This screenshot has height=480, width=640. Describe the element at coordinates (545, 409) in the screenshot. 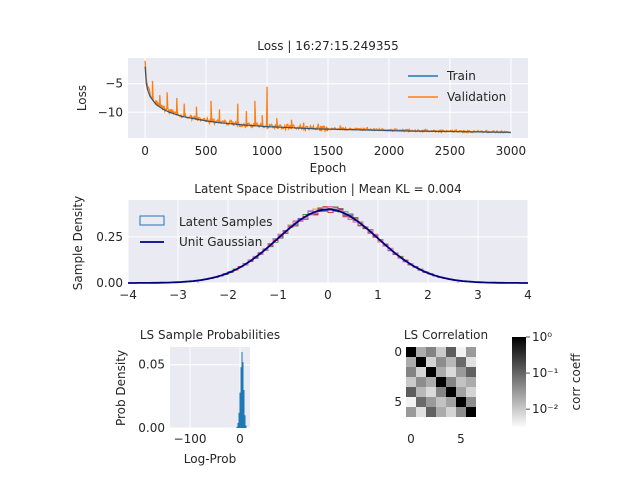

I see `colorbar-tick-label: 10⁻²` at that location.